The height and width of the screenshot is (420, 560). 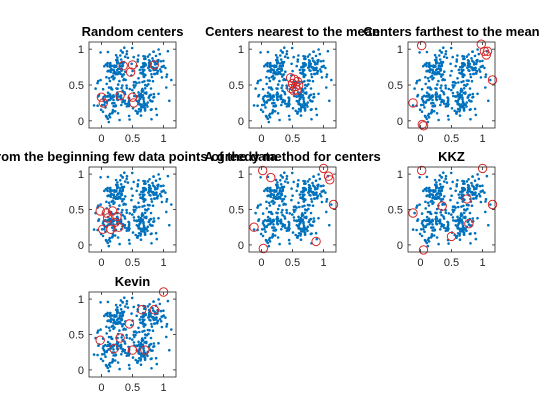 What do you see at coordinates (76, 211) in the screenshot?
I see `y-tick-label: 0.5` at bounding box center [76, 211].